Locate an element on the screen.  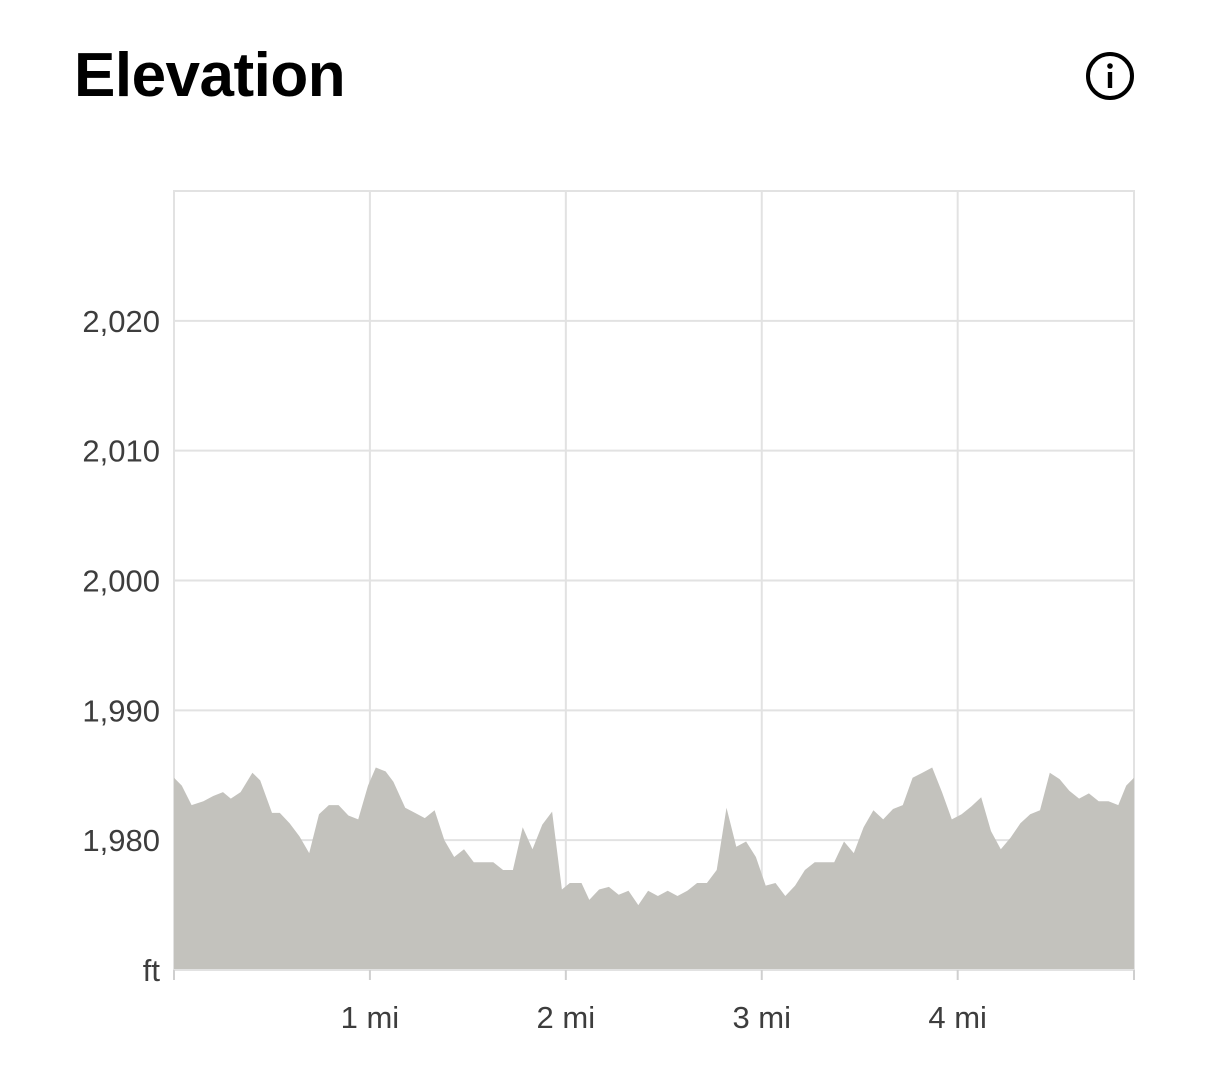
info-circle-icon is located at coordinates (1110, 76).